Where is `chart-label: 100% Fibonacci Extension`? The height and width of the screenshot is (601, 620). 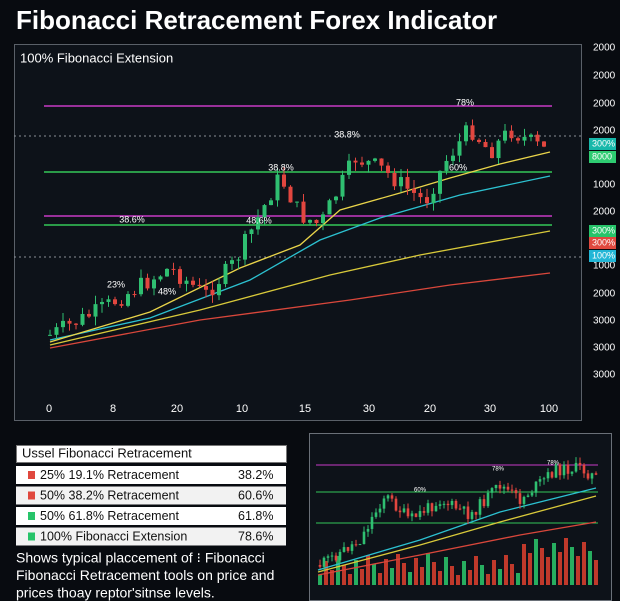 chart-label: 100% Fibonacci Extension is located at coordinates (96, 57).